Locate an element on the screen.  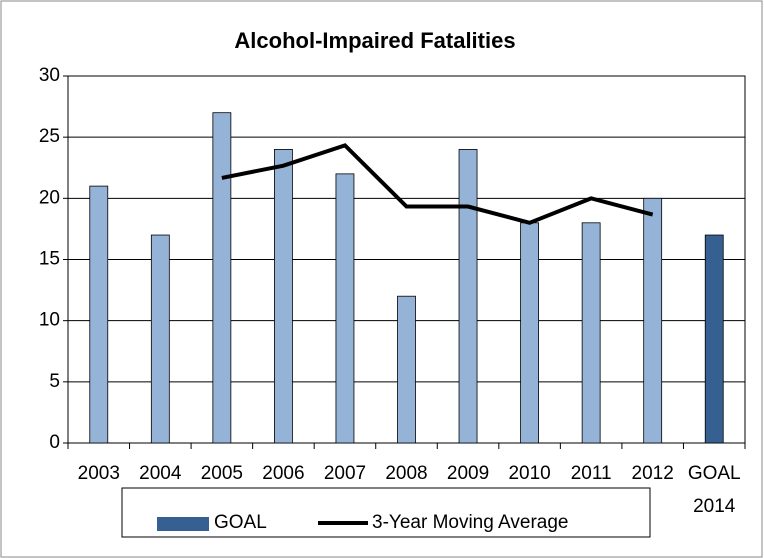
chart-title: Alcohol-Impaired Fatalities is located at coordinates (374, 40).